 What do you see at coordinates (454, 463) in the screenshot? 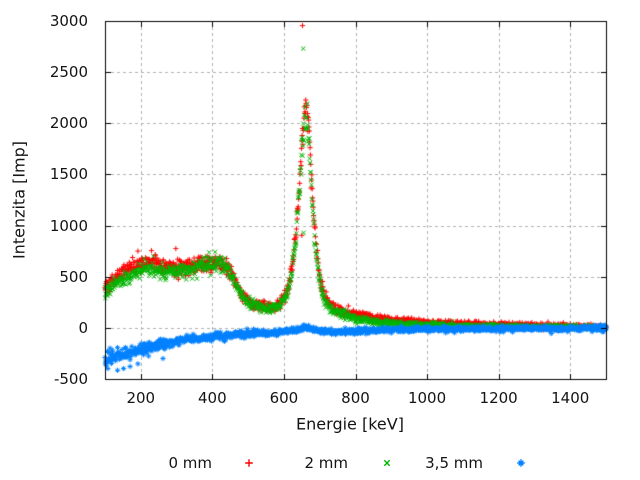
I see `legend-label-3-5mm: 3,5 mm` at bounding box center [454, 463].